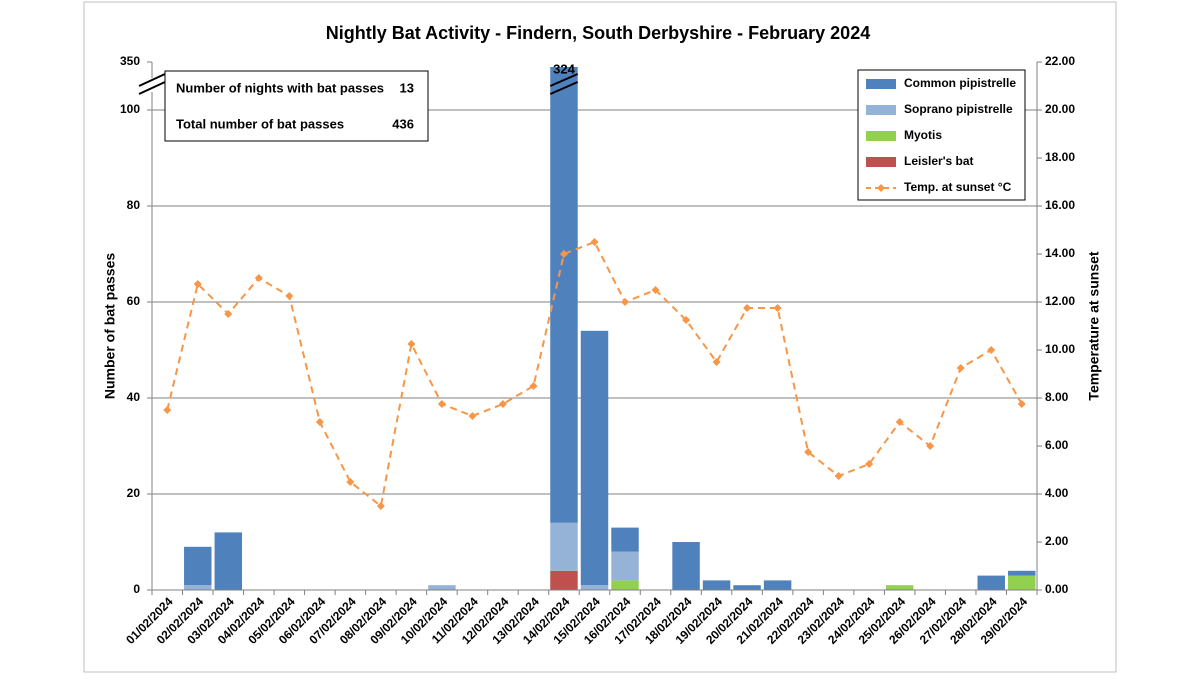 This screenshot has height=680, width=1200. Describe the element at coordinates (1060, 157) in the screenshot. I see `y2-tick-label: 18.00` at that location.